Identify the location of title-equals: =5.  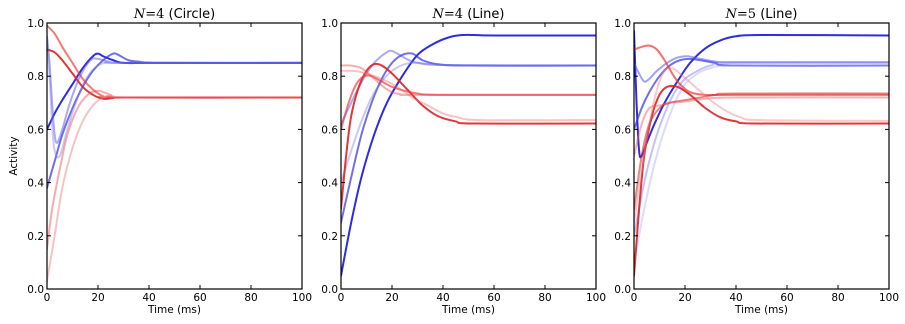
(746, 14).